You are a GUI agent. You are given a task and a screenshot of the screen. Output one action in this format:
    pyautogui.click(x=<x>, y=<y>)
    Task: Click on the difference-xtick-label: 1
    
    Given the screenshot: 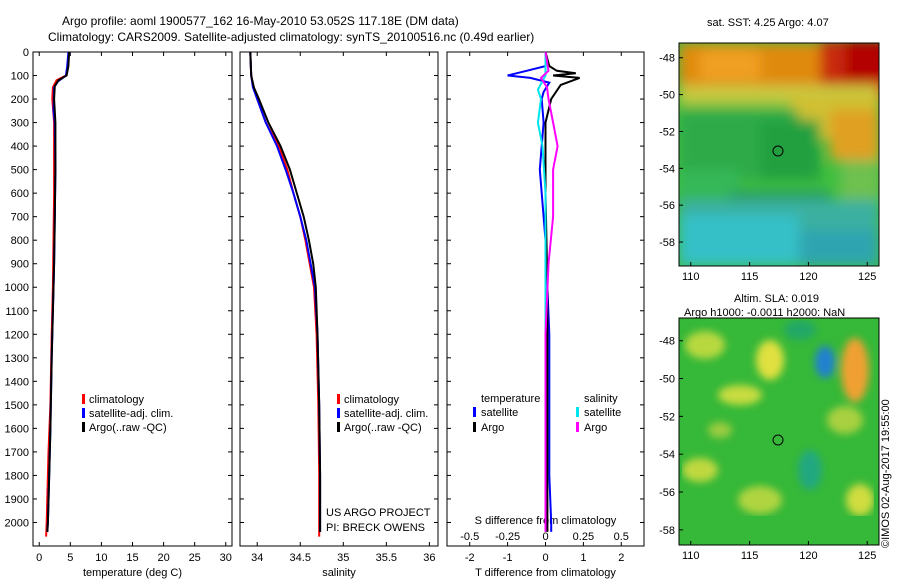 What is the action you would take?
    pyautogui.click(x=583, y=558)
    